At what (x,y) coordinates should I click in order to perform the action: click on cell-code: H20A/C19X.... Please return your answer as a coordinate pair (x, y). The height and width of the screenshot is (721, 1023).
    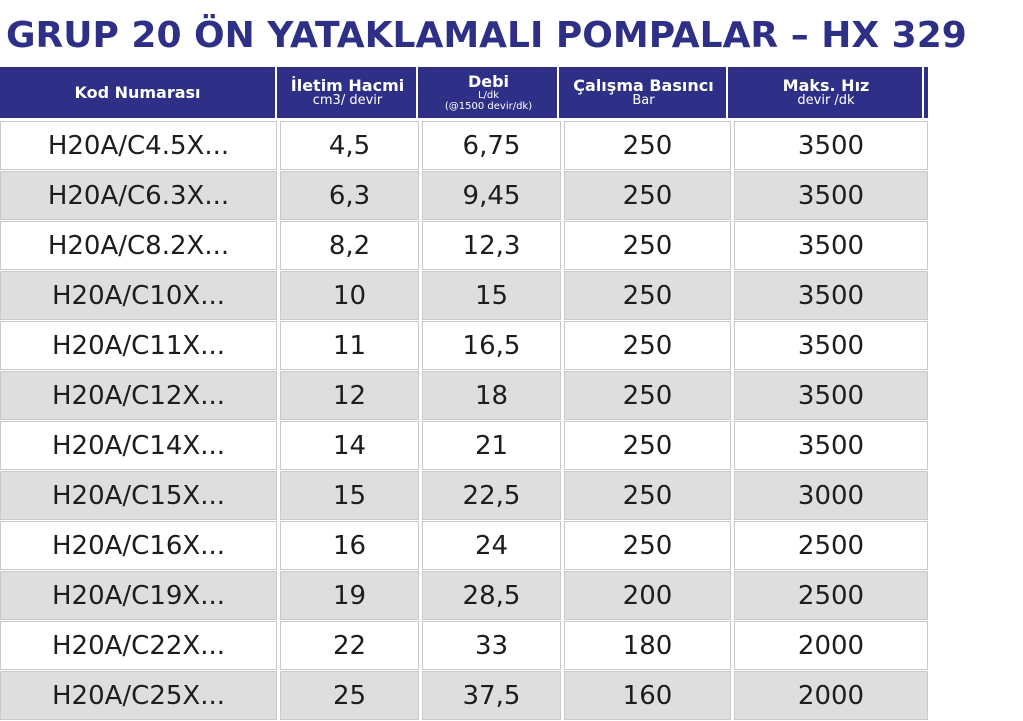
    Looking at the image, I should click on (138, 595).